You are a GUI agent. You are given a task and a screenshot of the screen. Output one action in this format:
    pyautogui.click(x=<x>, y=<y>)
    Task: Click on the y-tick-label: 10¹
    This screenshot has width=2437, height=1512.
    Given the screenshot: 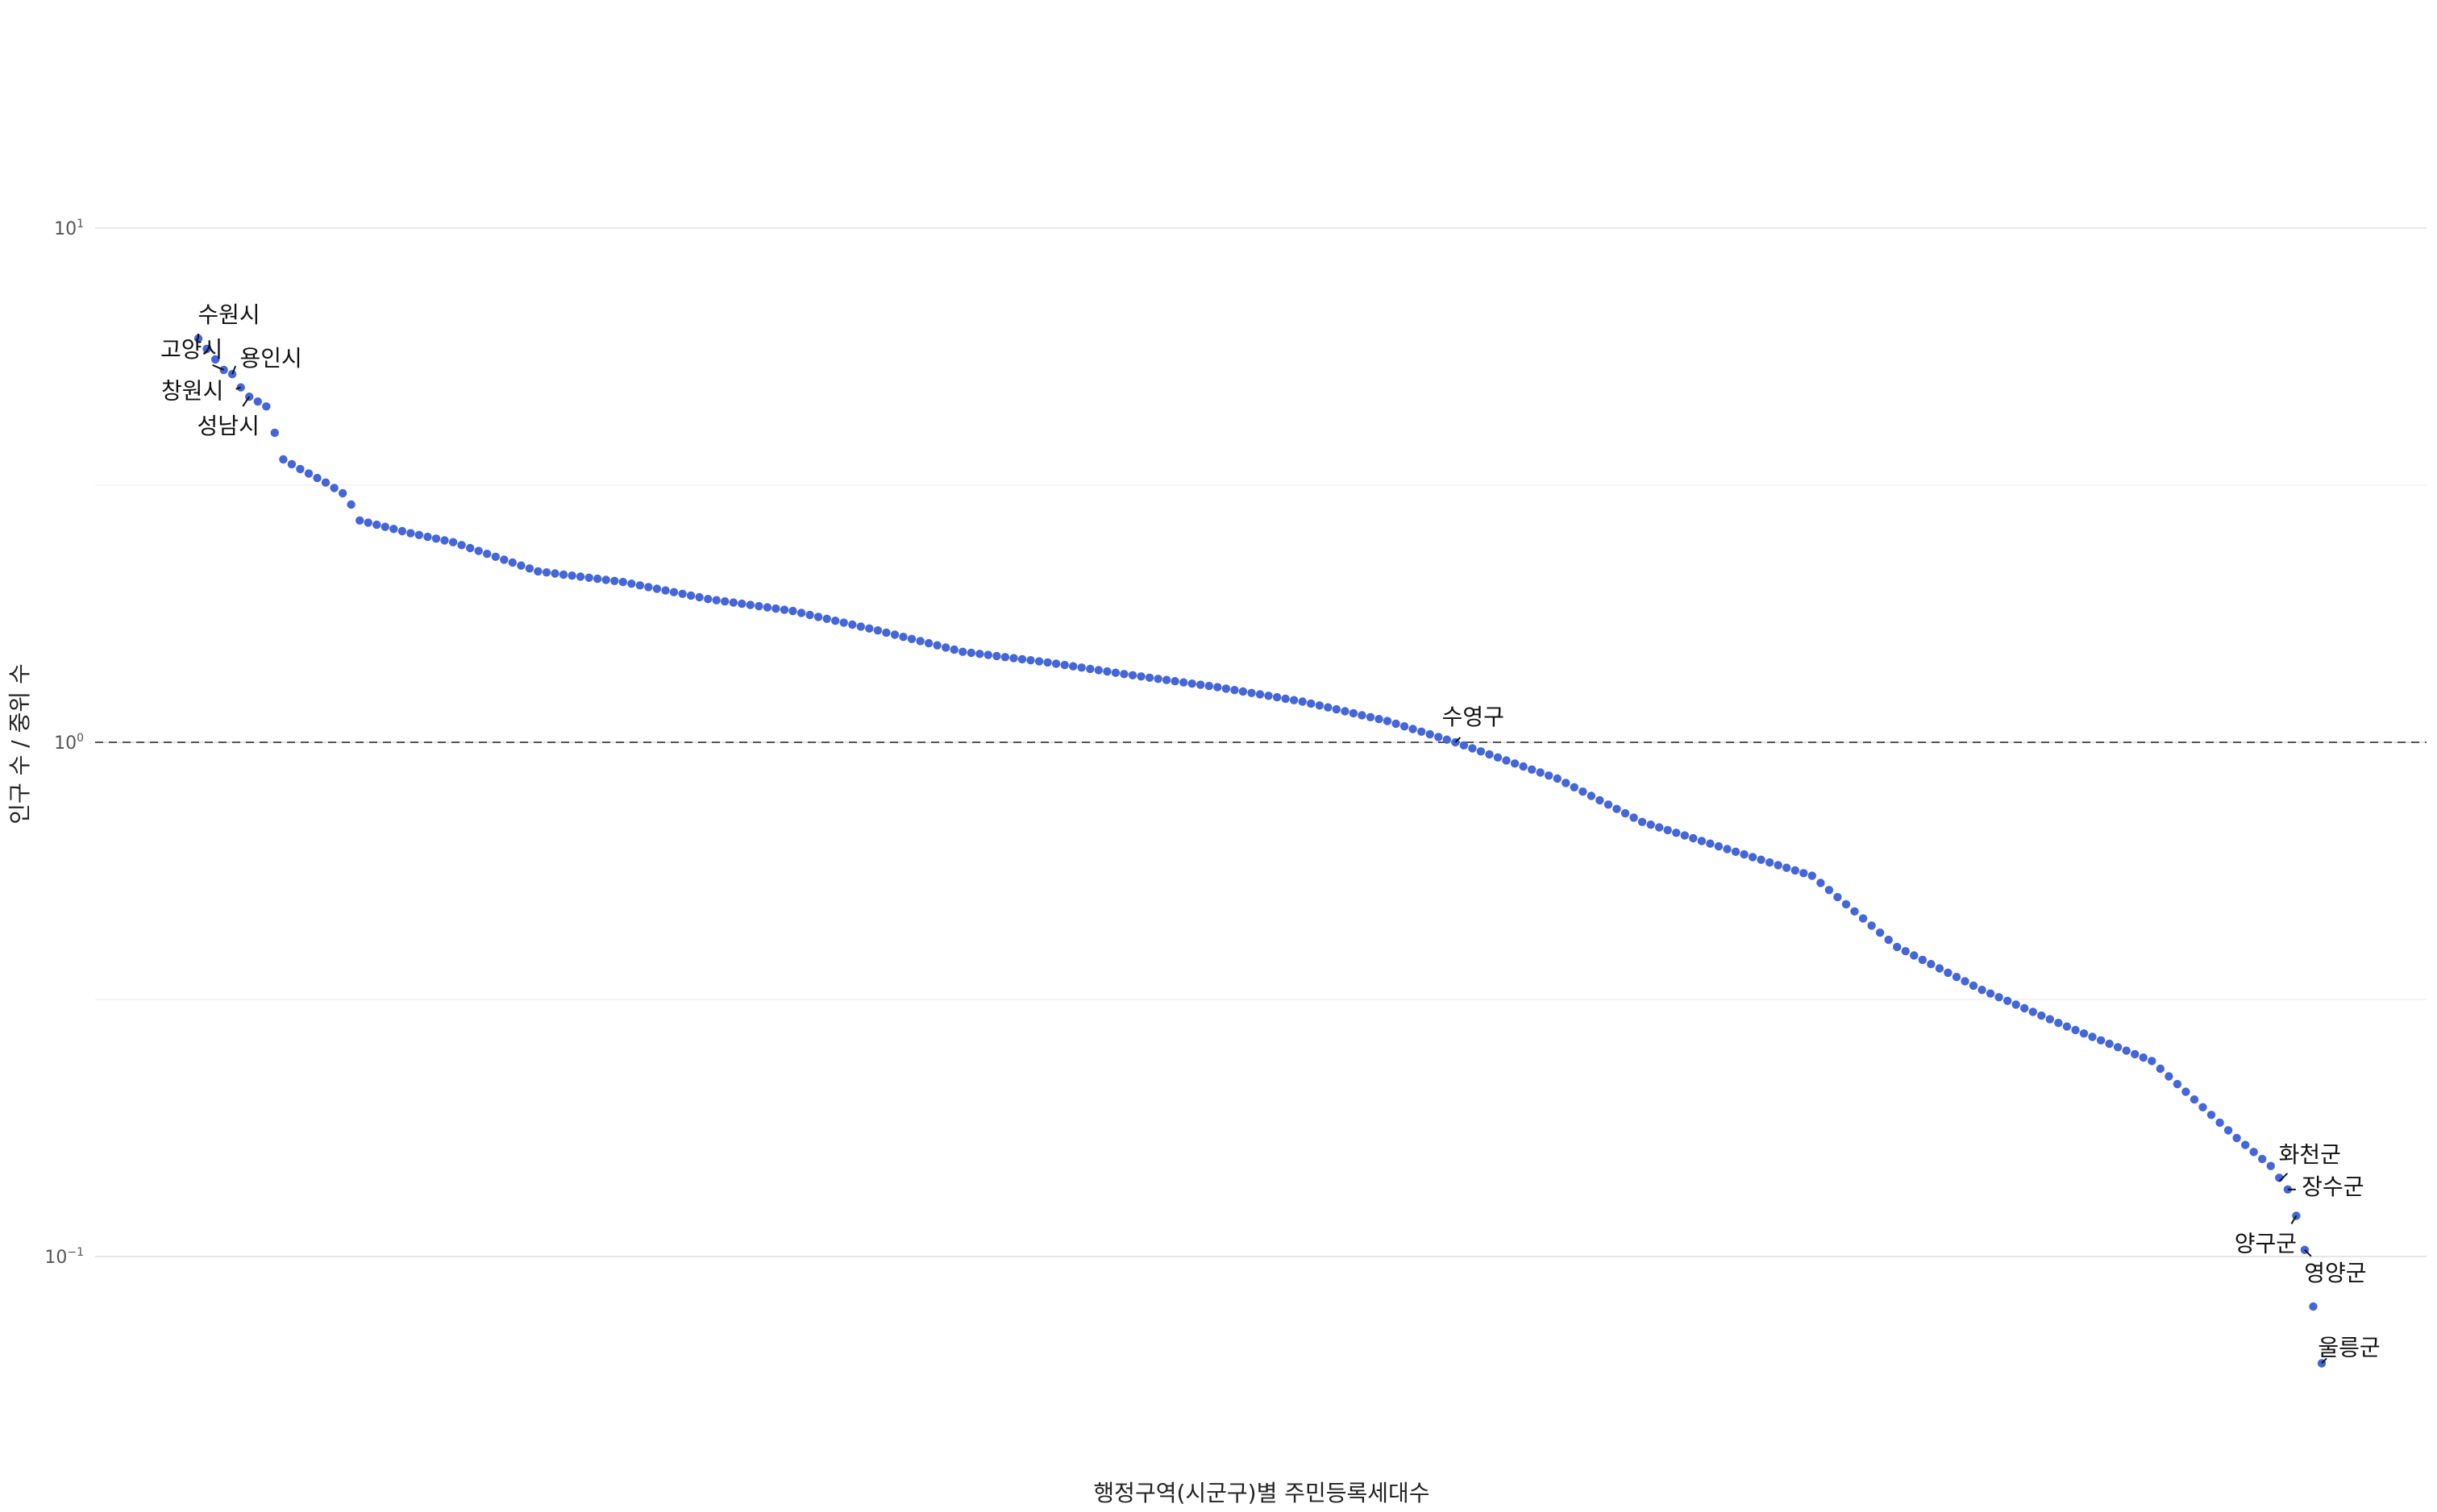 What is the action you would take?
    pyautogui.click(x=69, y=228)
    